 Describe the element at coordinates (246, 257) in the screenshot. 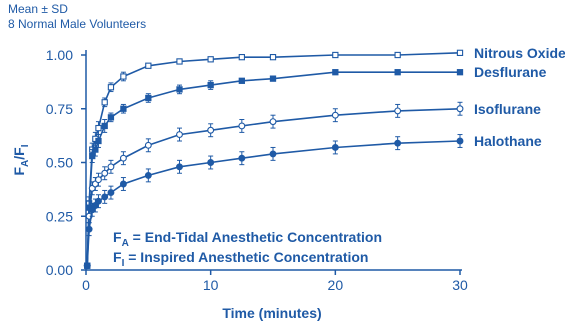

I see `annotation-fi-text: = Inspired Anesthetic Concentration` at that location.